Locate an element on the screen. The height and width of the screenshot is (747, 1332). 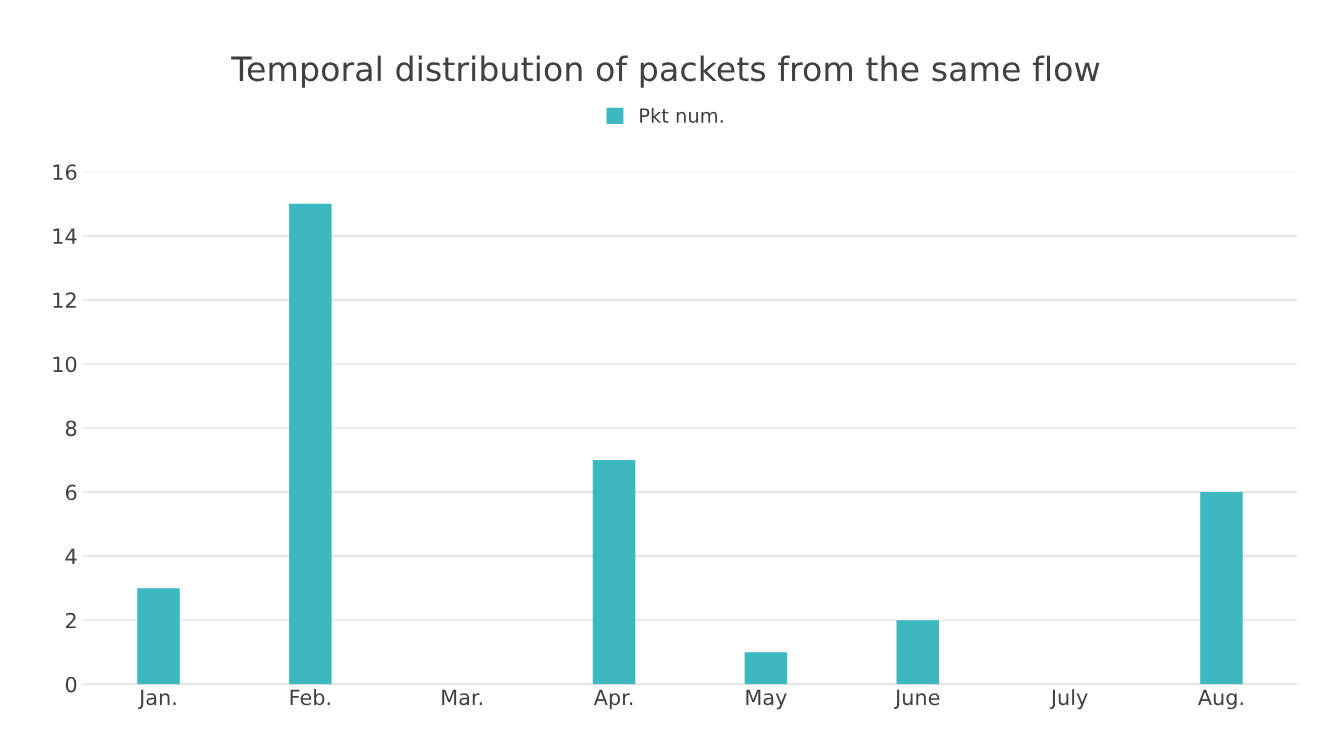
y-tick-label: 2 is located at coordinates (70, 620).